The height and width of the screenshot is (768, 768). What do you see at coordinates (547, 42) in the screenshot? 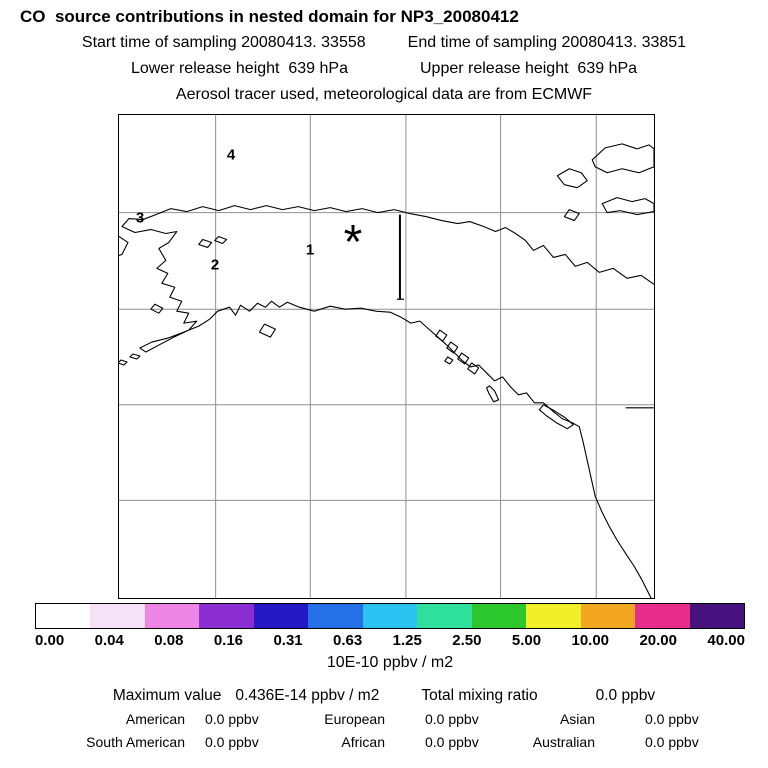
I see `sampling-end-text: End time of sampling 20080413. 33851` at bounding box center [547, 42].